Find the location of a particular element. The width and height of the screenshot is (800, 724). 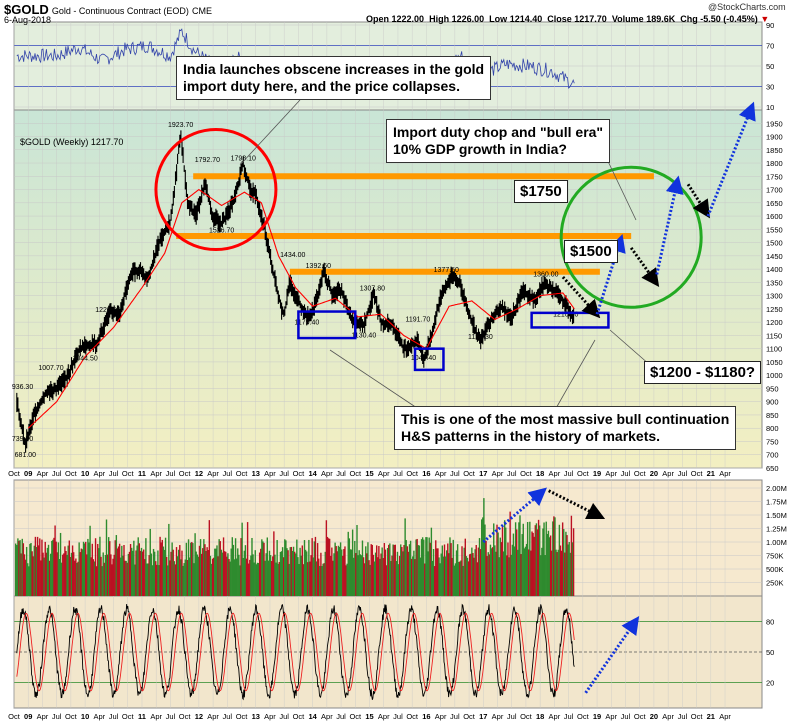

price-label: 1360.00 is located at coordinates (545, 275).